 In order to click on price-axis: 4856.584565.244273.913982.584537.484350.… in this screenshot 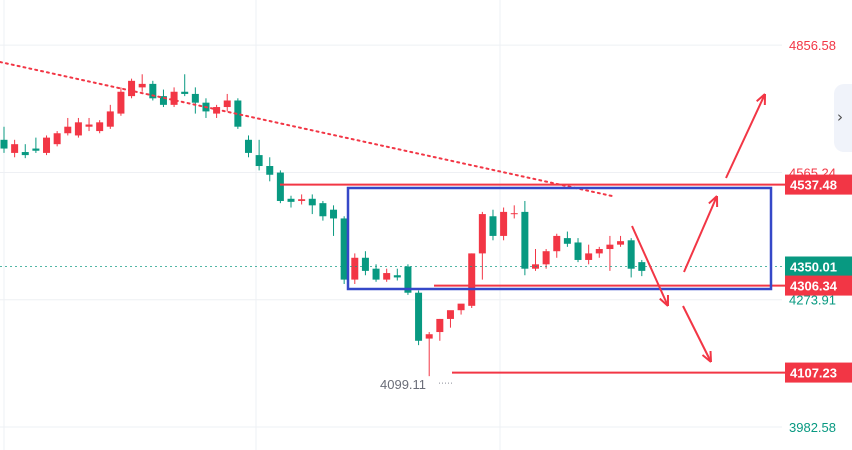, I will do `click(818, 236)`.